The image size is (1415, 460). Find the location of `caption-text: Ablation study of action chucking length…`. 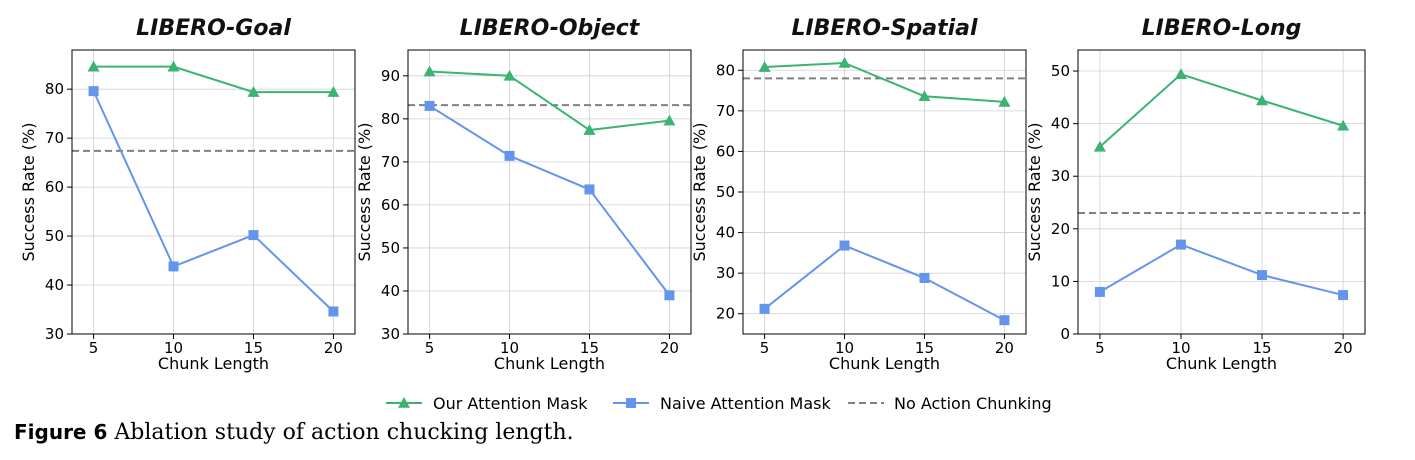

caption-text: Ablation study of action chucking length… is located at coordinates (344, 432).